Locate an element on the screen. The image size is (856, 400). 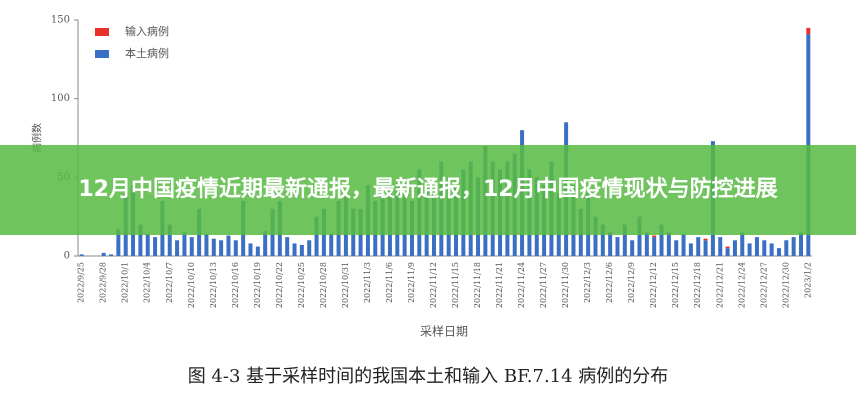
legend-label: 本土病例 is located at coordinates (147, 53).